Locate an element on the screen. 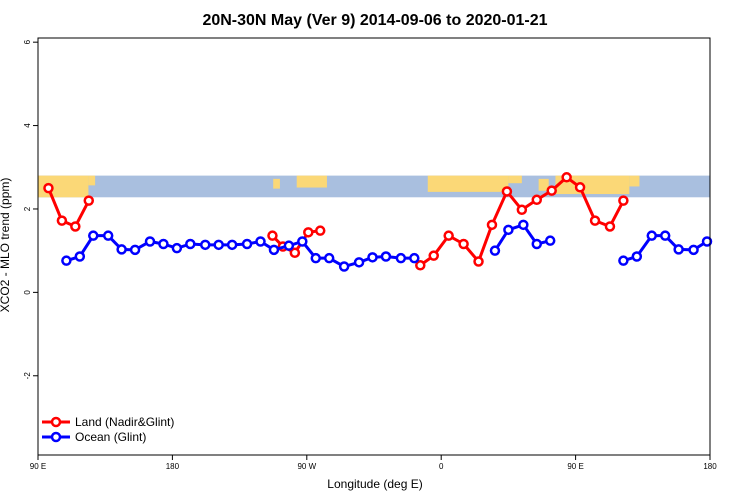  x-axis-title: Longitude (deg E) is located at coordinates (374, 484).